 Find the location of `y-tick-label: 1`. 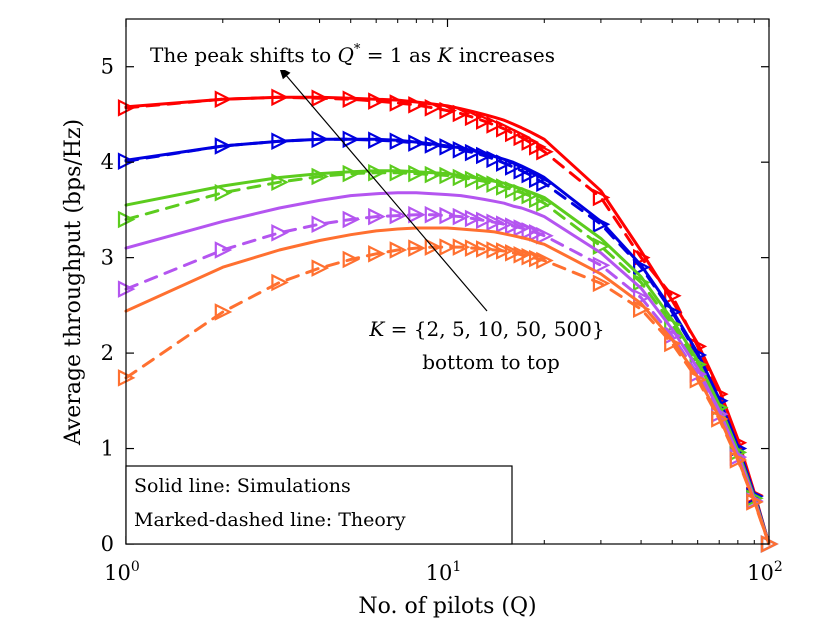

y-tick-label: 1 is located at coordinates (107, 449).